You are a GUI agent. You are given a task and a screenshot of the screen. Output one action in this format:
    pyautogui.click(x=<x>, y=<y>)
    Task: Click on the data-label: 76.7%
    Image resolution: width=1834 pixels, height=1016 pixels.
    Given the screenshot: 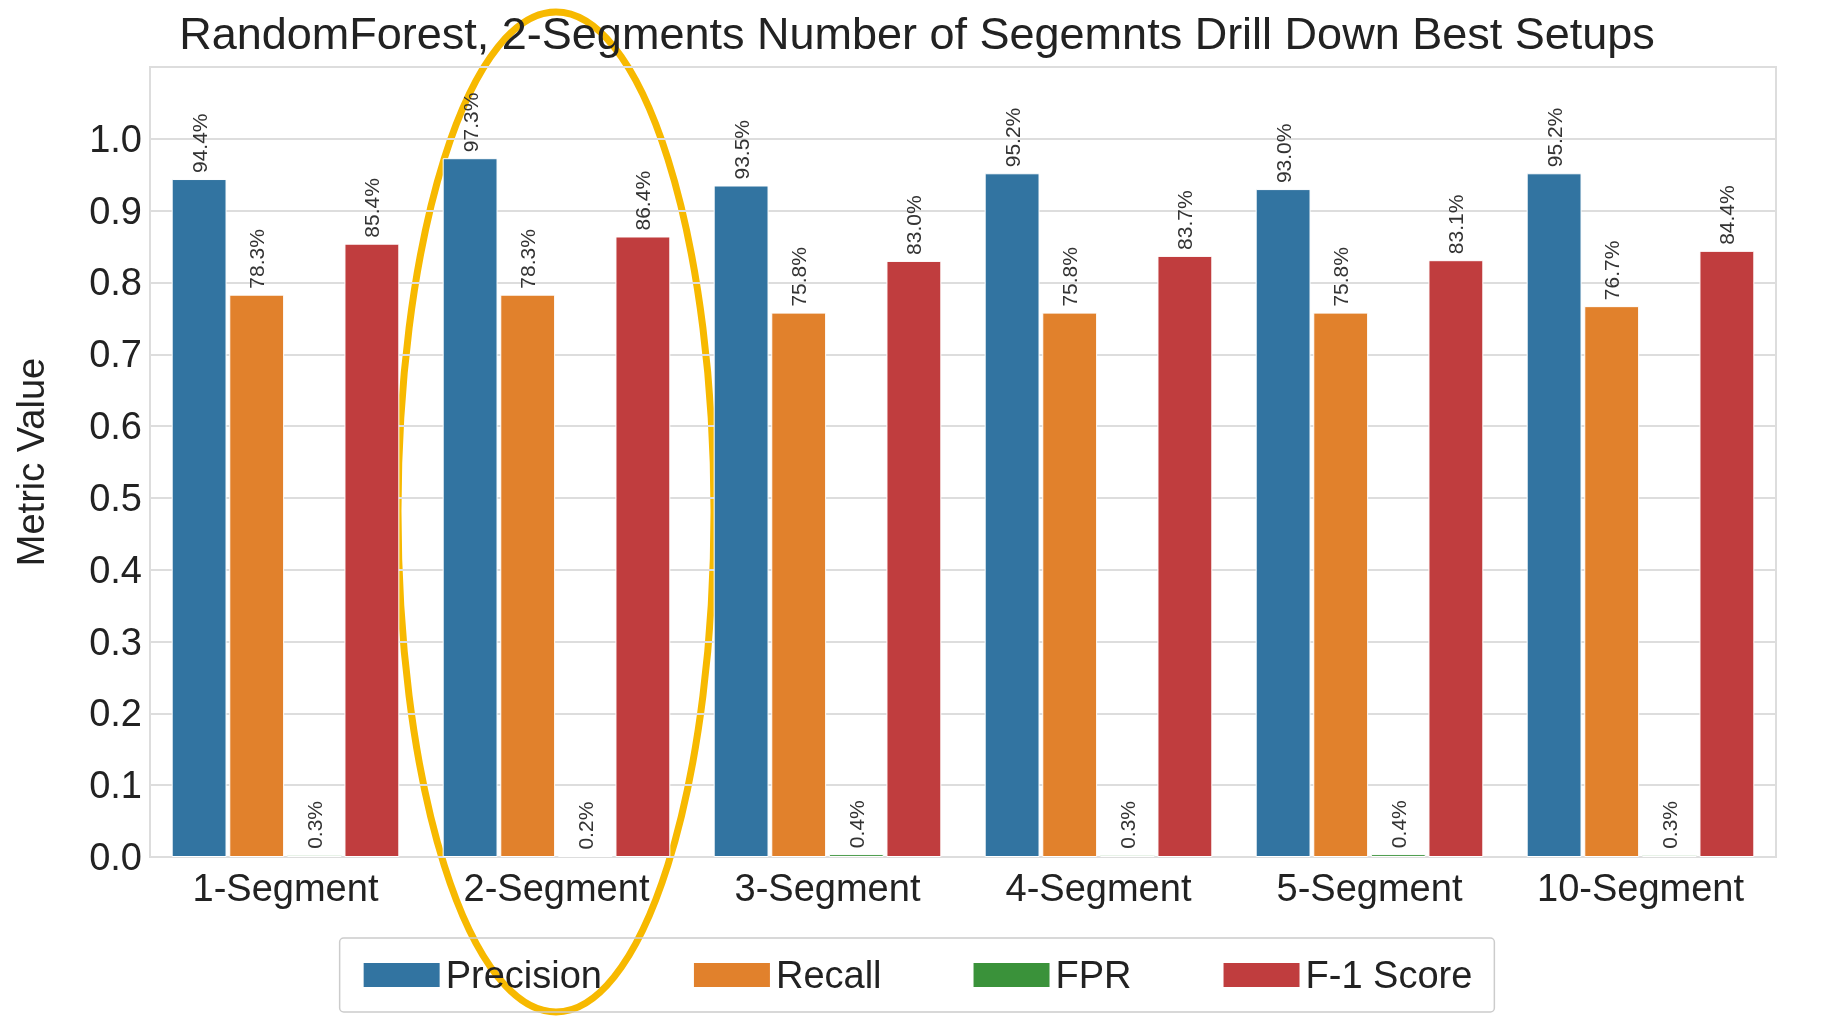 What is the action you would take?
    pyautogui.click(x=1612, y=270)
    